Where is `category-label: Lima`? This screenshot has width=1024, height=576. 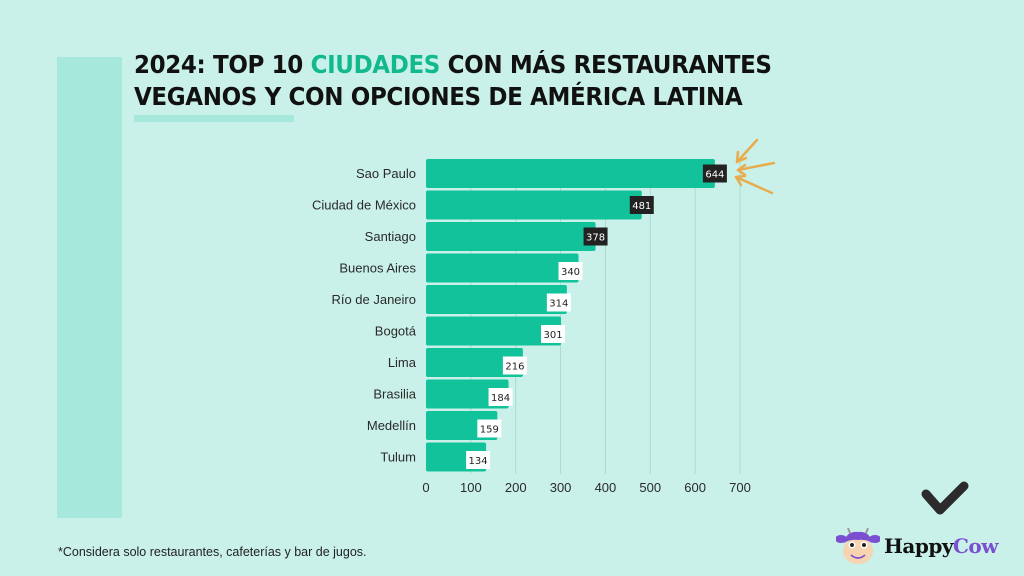 category-label: Lima is located at coordinates (402, 362).